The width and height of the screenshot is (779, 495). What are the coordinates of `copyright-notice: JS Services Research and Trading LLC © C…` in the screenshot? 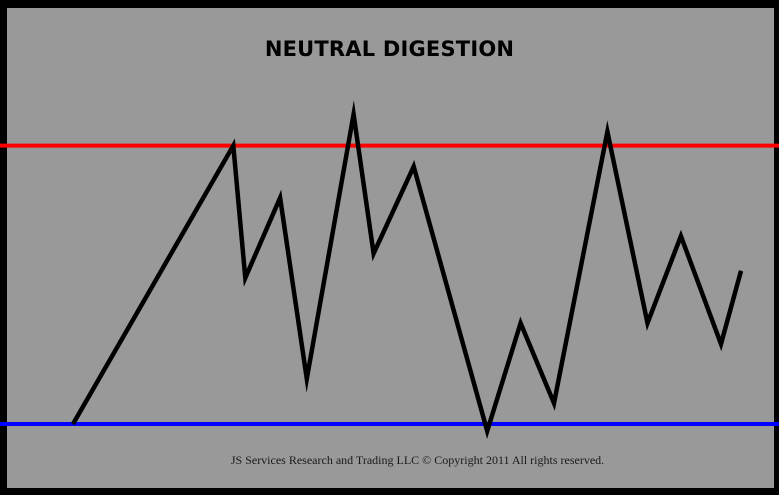 It's located at (417, 460).